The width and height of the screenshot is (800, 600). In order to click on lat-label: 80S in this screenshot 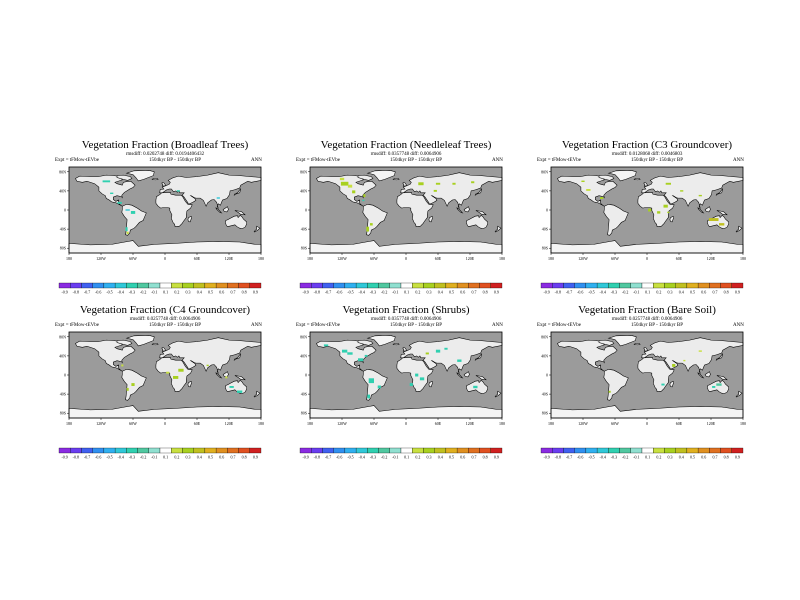, I will do `click(63, 248)`.